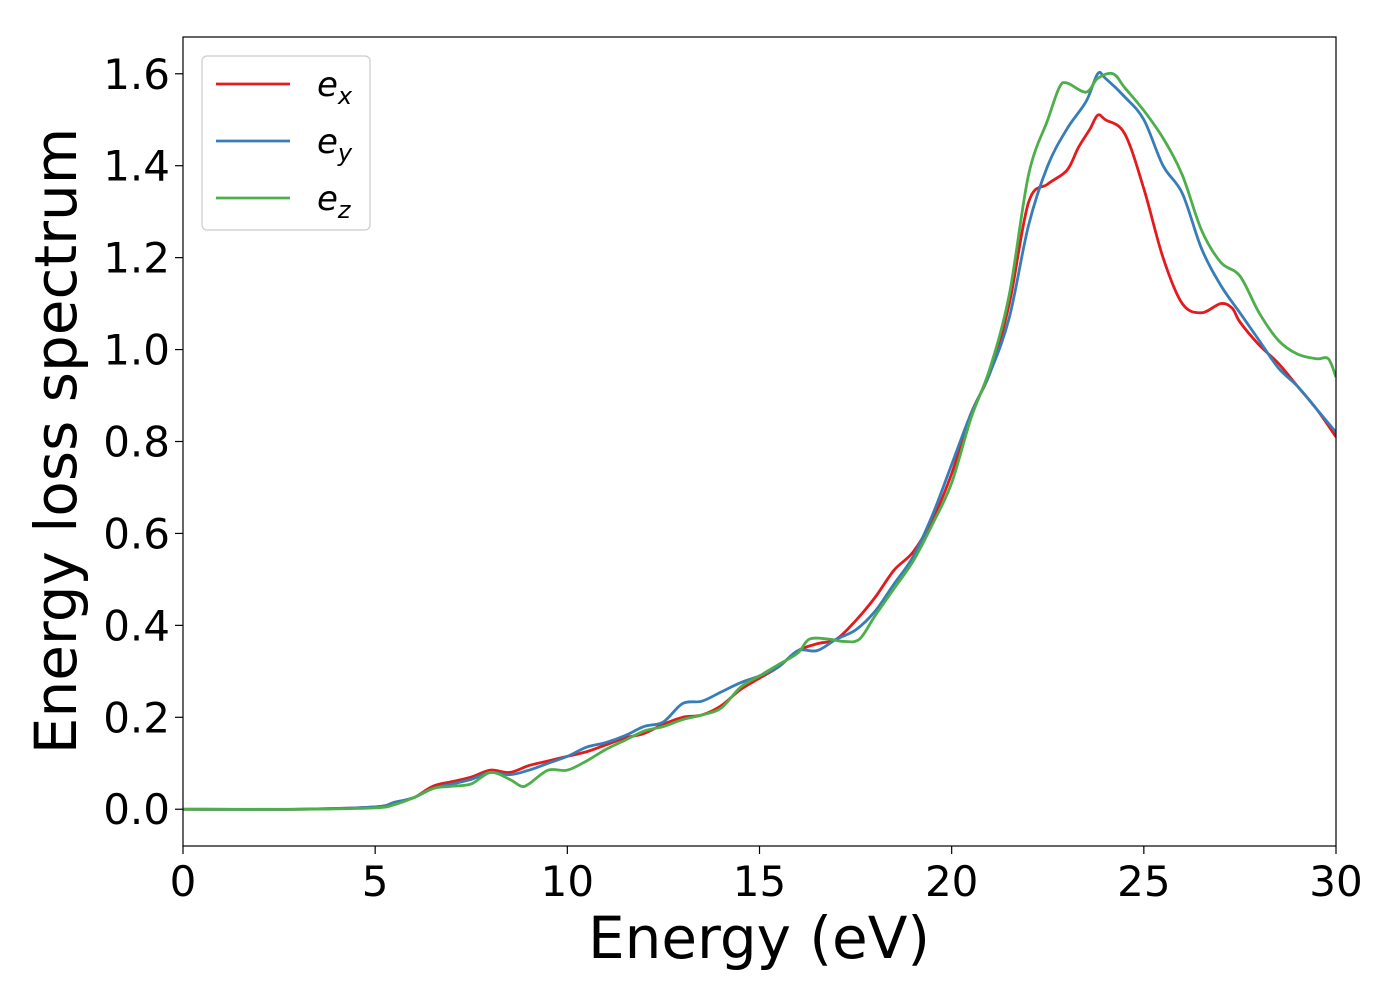 The width and height of the screenshot is (1400, 1000). Describe the element at coordinates (136, 533) in the screenshot. I see `y-tick-label: 0.6` at that location.